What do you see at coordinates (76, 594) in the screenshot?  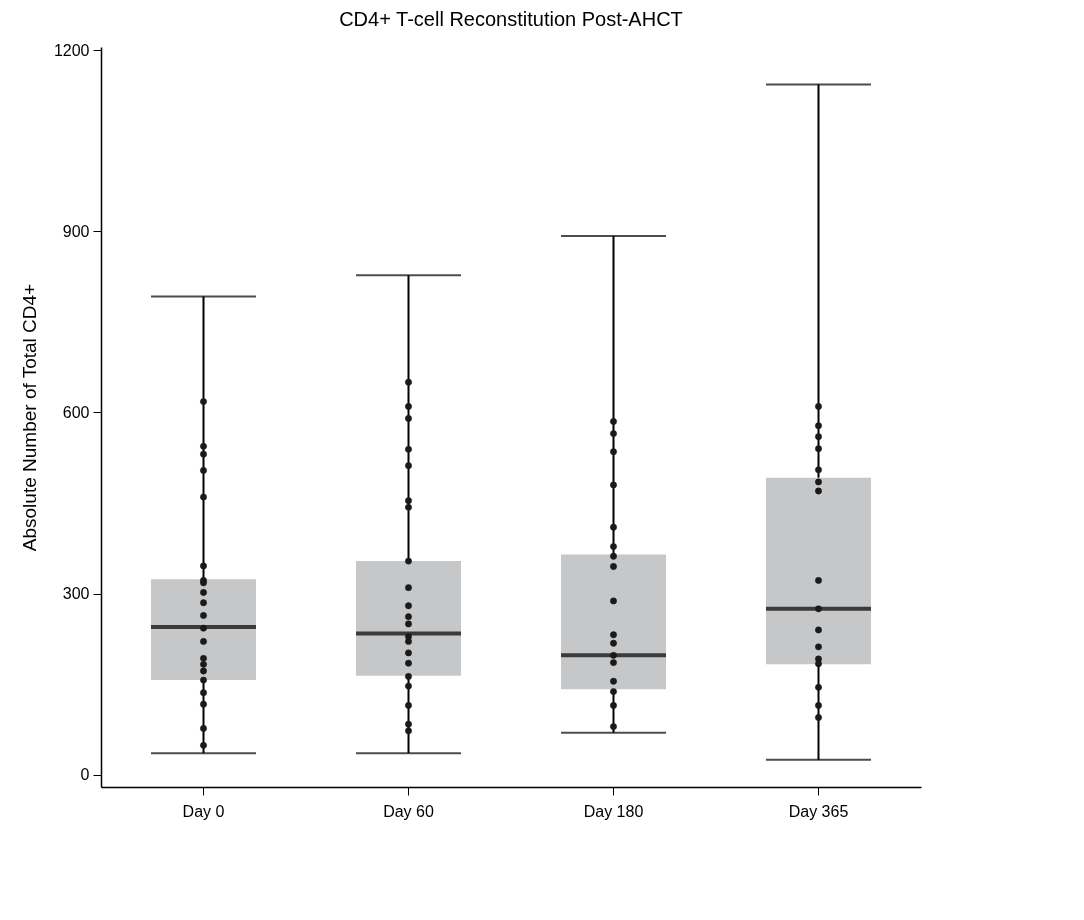 I see `y-tick-label: 300` at bounding box center [76, 594].